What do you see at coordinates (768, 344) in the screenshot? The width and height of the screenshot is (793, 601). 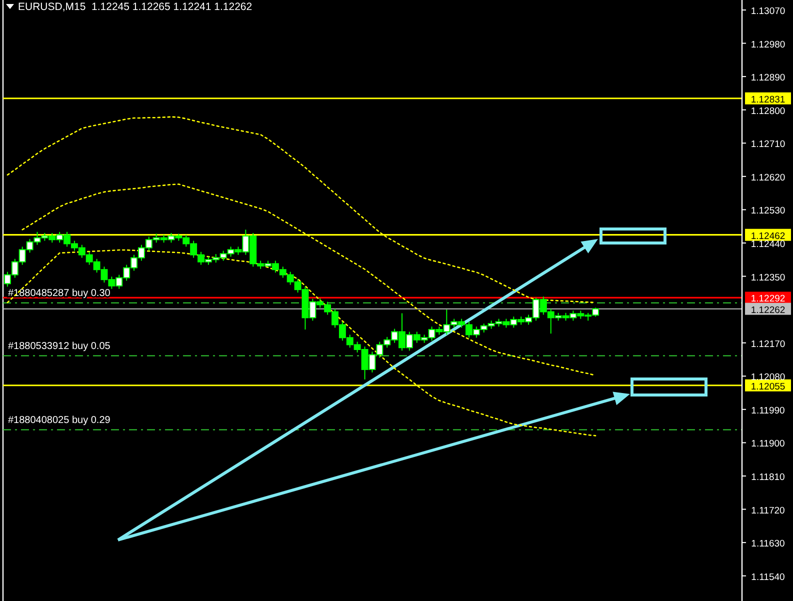 I see `y-tick-label: 1.12170` at bounding box center [768, 344].